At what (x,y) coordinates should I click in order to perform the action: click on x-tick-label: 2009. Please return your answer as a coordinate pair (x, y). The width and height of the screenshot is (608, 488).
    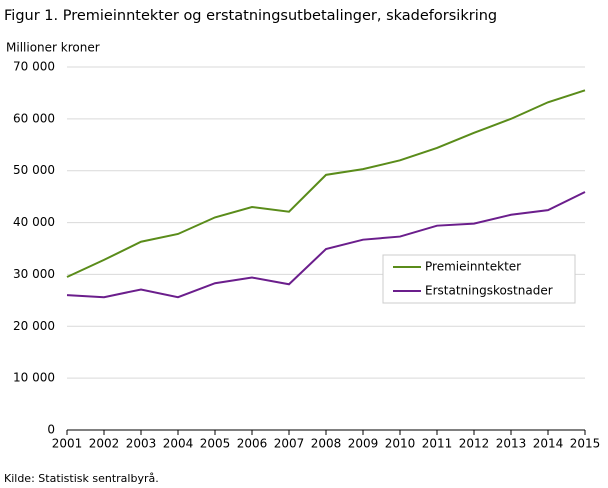
    Looking at the image, I should click on (363, 444).